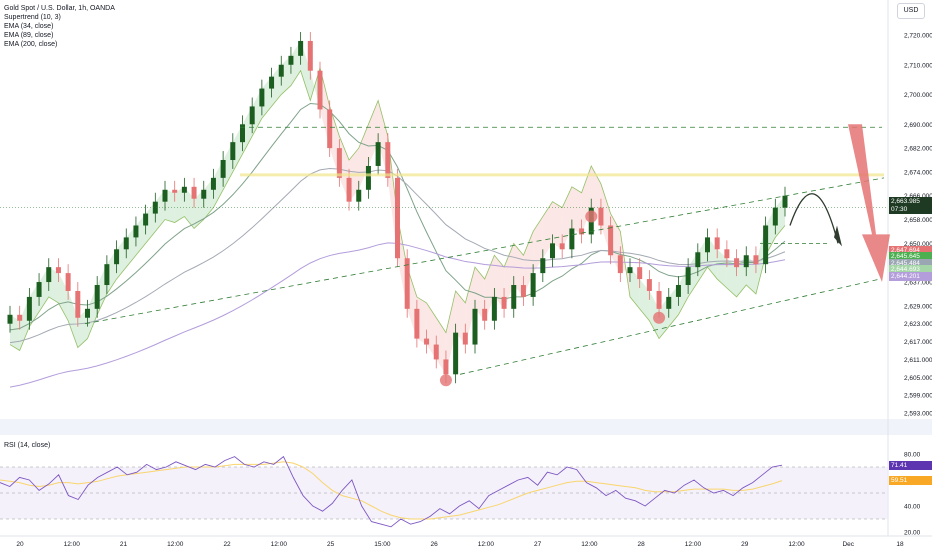 The width and height of the screenshot is (932, 550). What do you see at coordinates (32, 17) in the screenshot?
I see `legend-supertrend: Supertrend (10, 3)` at bounding box center [32, 17].